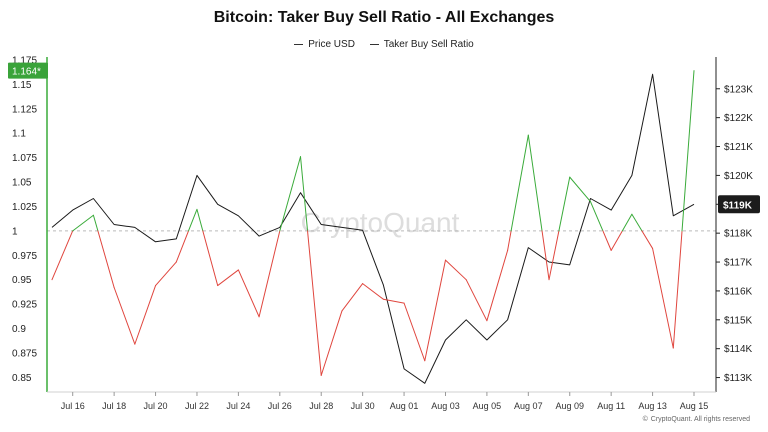 The width and height of the screenshot is (768, 432). What do you see at coordinates (374, 44) in the screenshot?
I see `legend-swatch-ratio` at bounding box center [374, 44].